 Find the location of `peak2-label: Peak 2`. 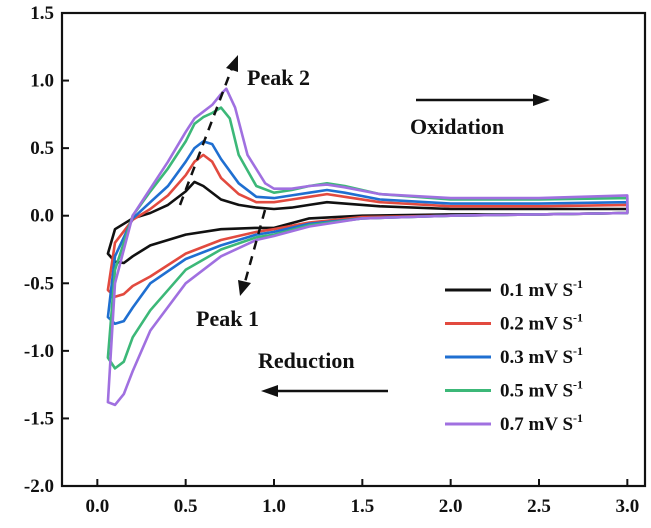

peak2-label: Peak 2 is located at coordinates (278, 77).